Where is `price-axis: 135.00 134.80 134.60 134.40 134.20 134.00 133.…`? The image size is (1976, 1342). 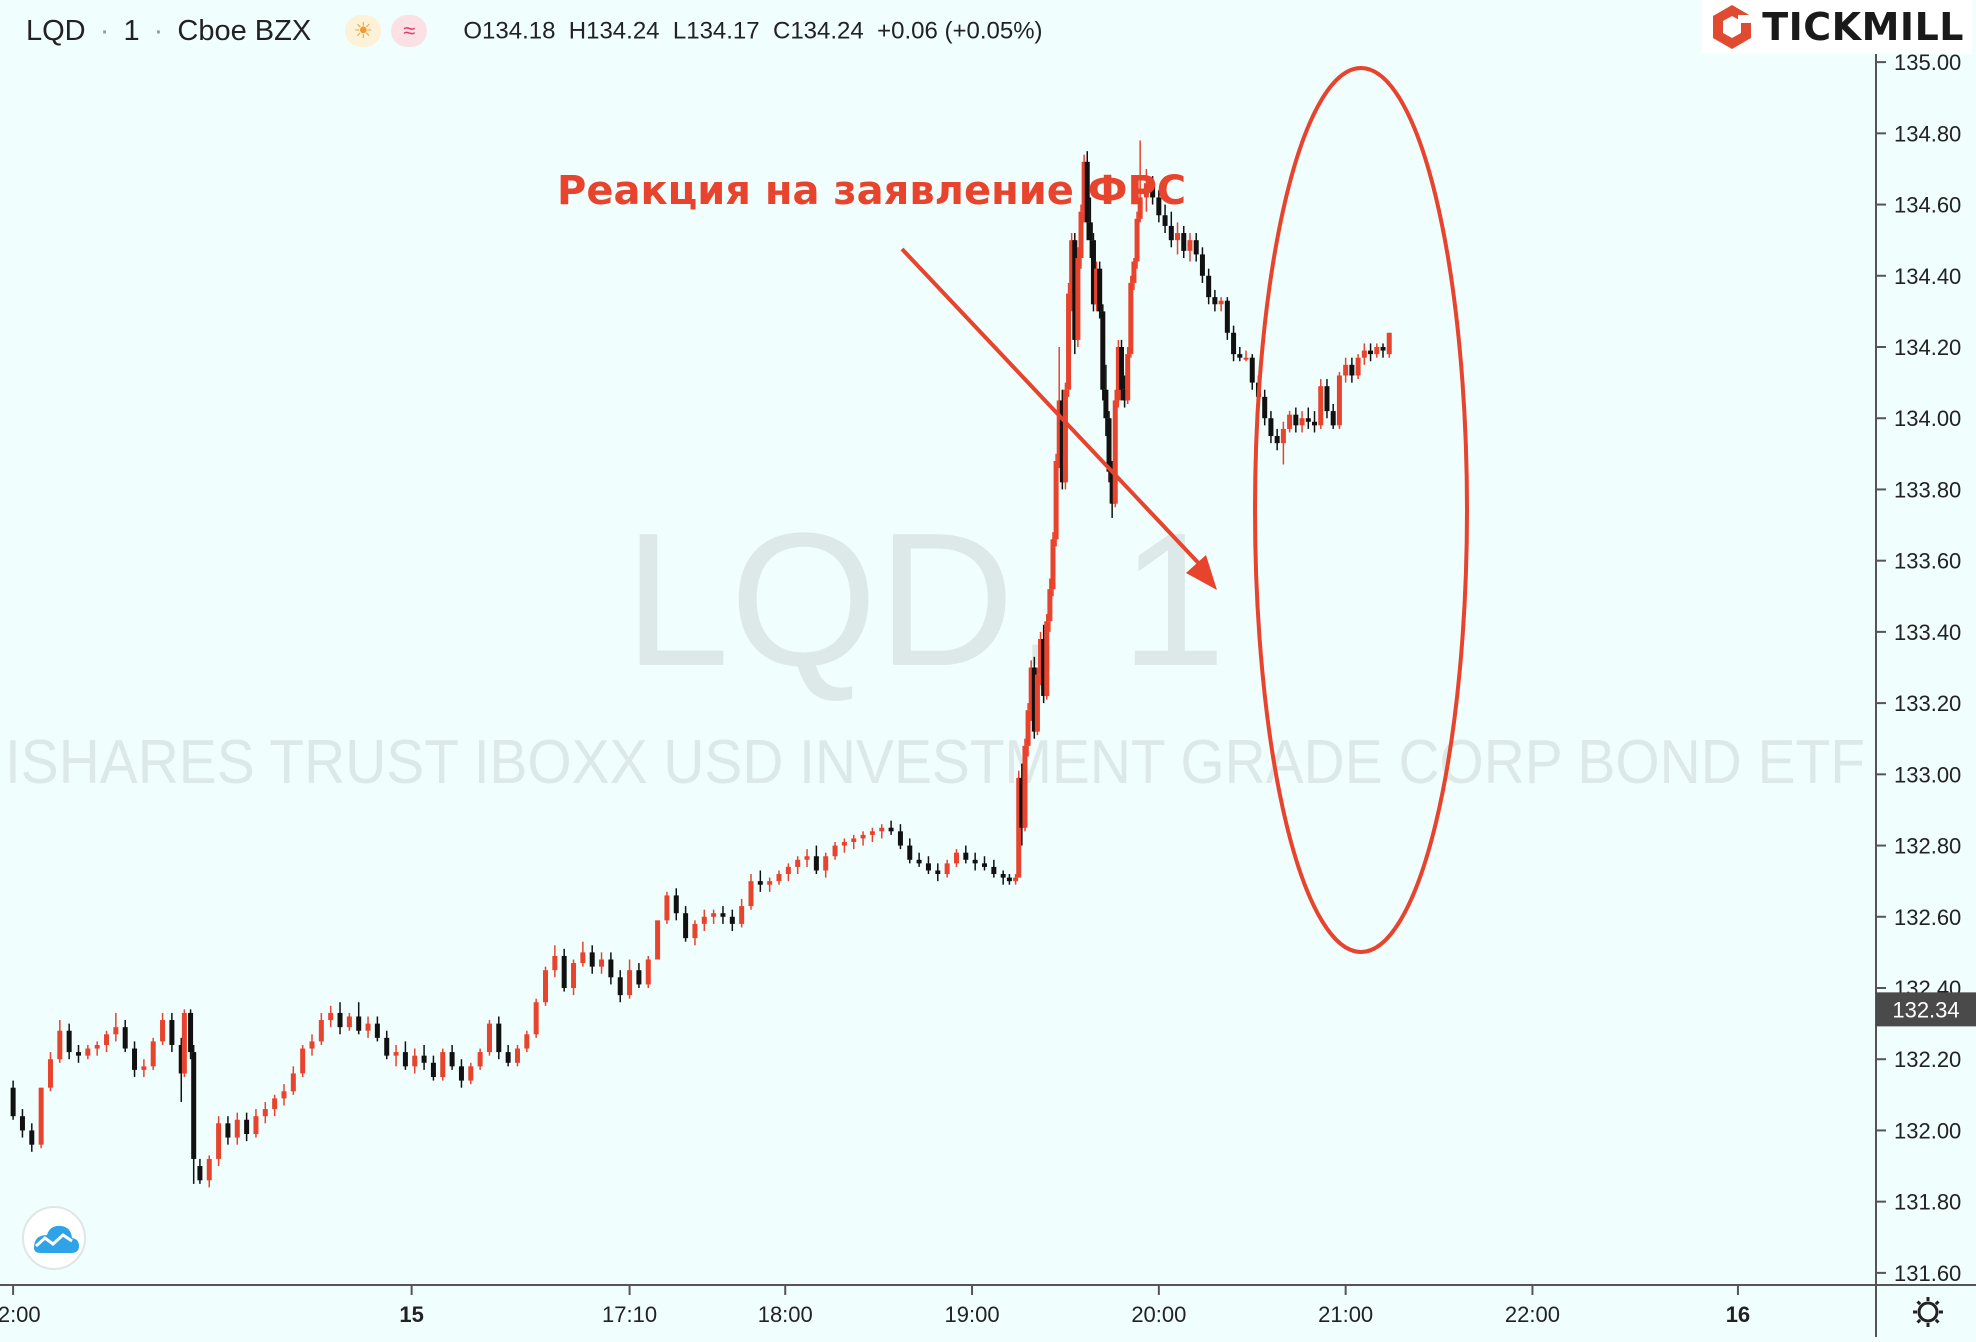 price-axis: 135.00 134.80 134.60 134.40 134.20 134.00 133.… is located at coordinates (1918, 668).